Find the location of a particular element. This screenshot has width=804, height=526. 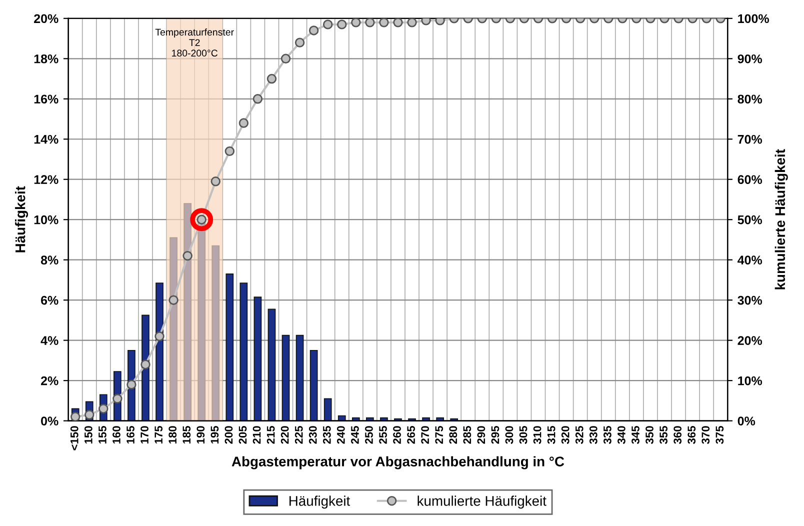

x-tick-label: 165 is located at coordinates (130, 435).